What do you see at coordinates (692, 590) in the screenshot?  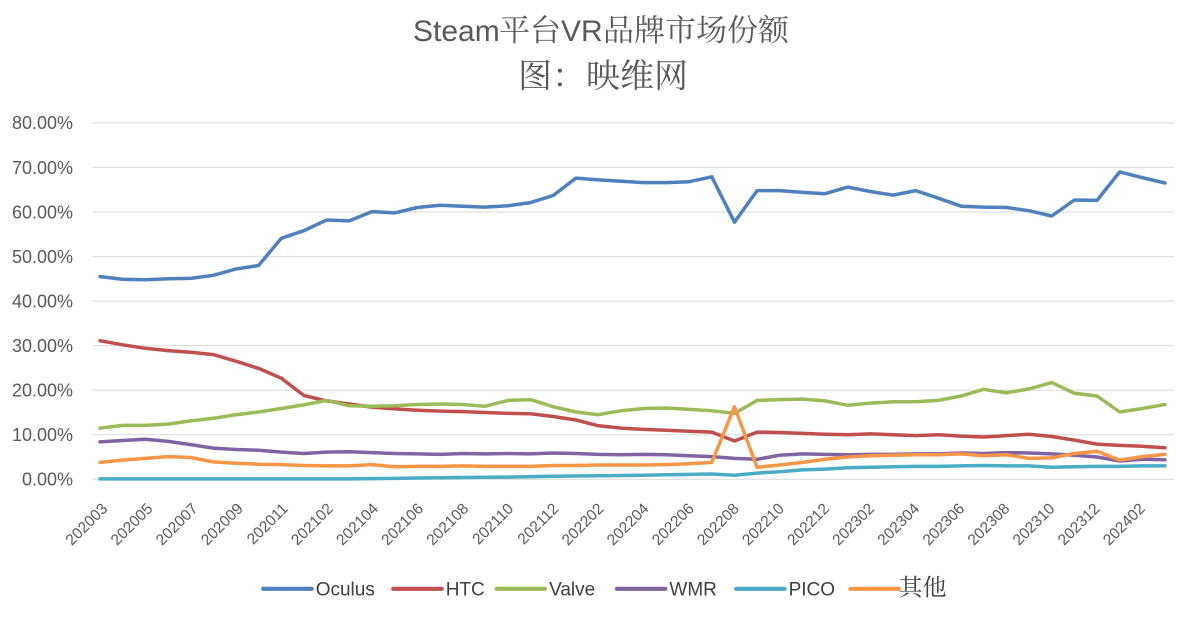 I see `svg-text: WMR` at bounding box center [692, 590].